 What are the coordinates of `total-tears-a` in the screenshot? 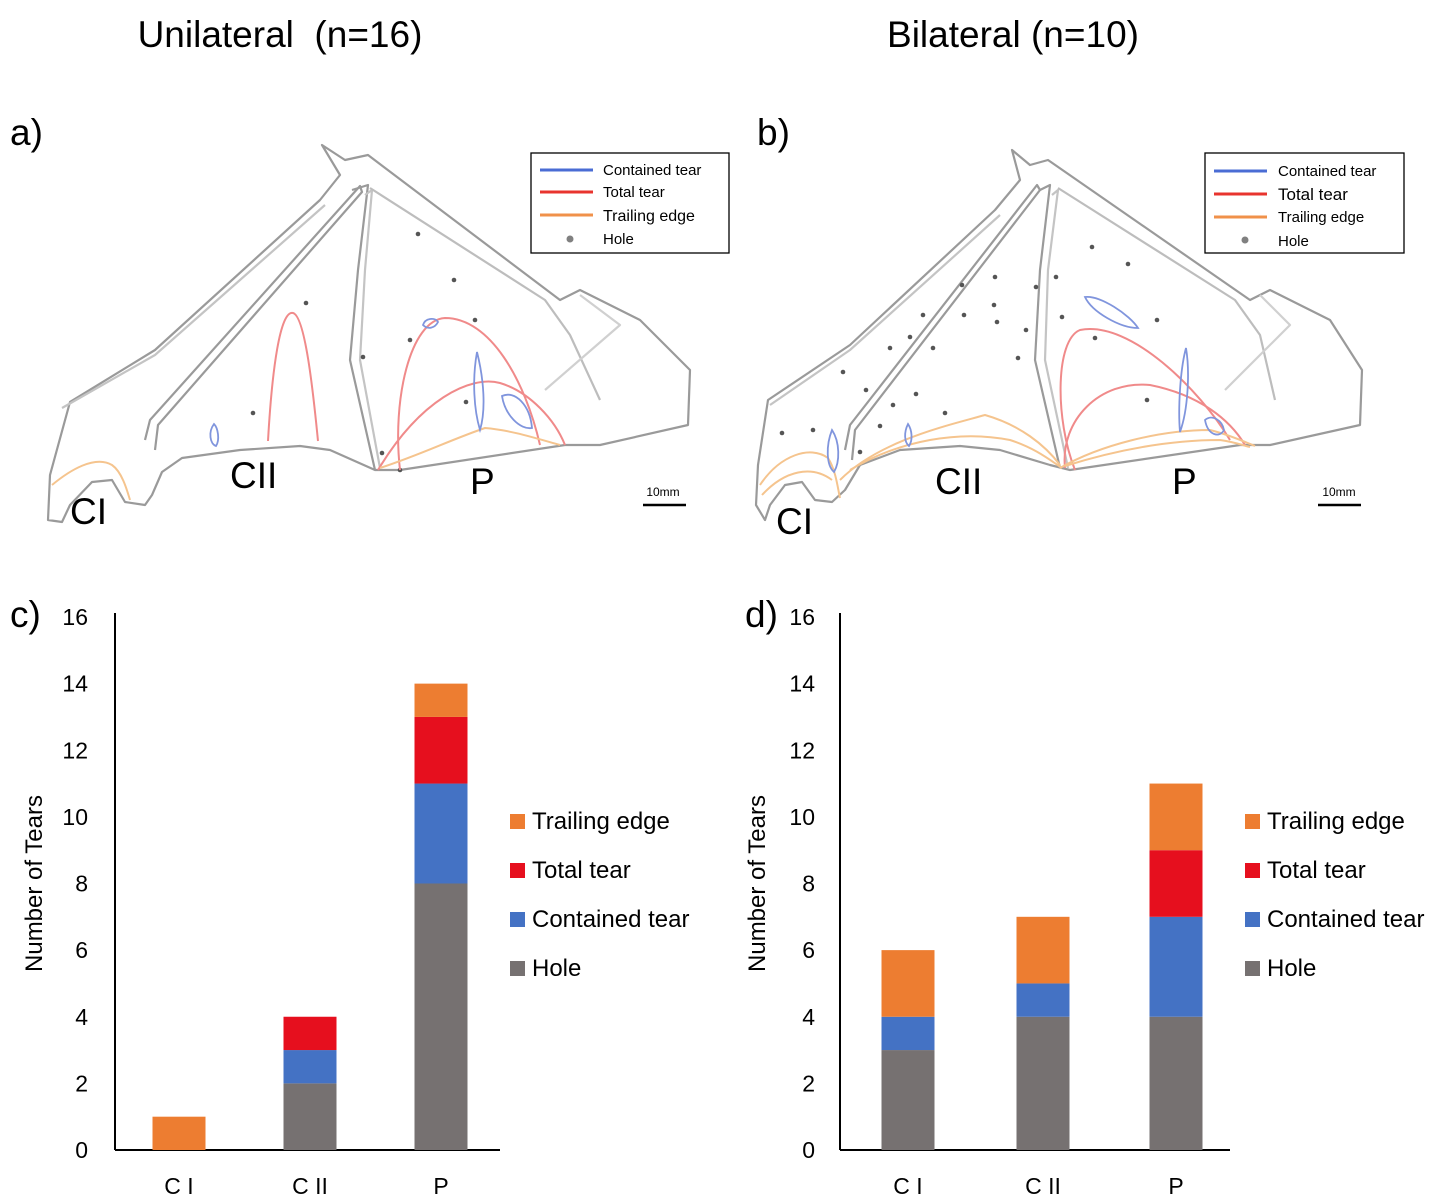 It's located at (416, 391).